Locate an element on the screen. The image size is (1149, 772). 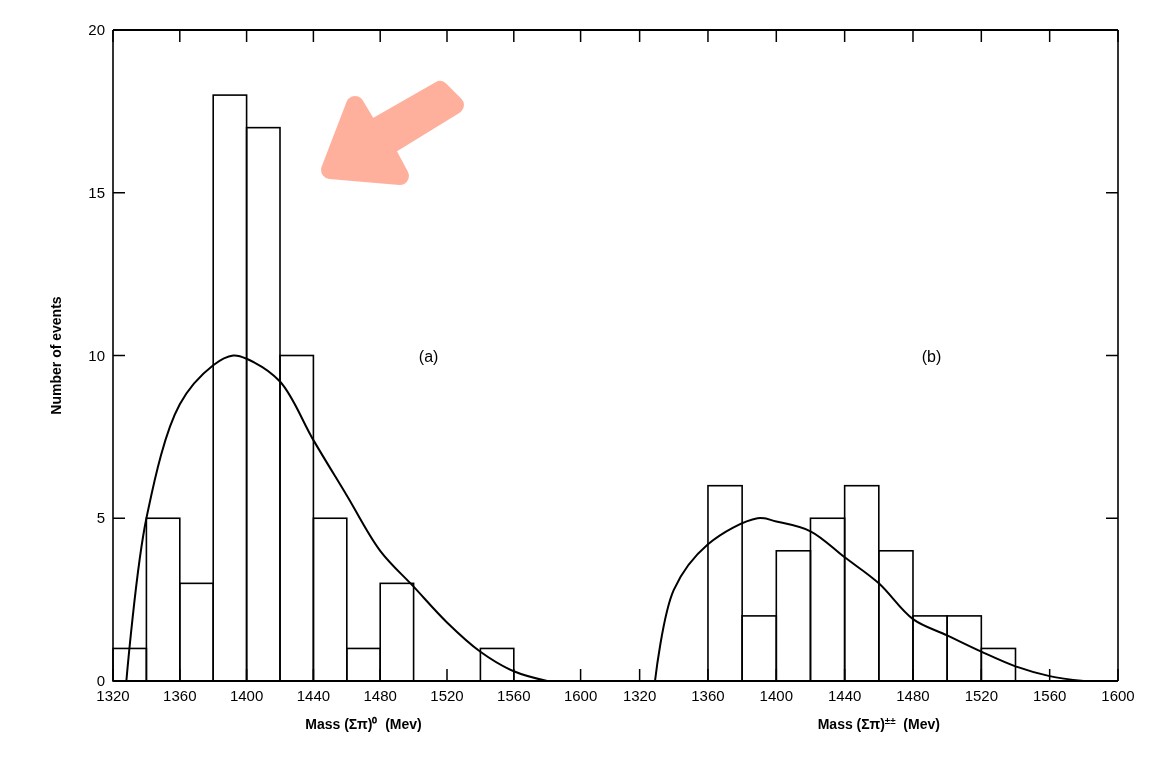
y-tick-label: 10 is located at coordinates (96, 355).